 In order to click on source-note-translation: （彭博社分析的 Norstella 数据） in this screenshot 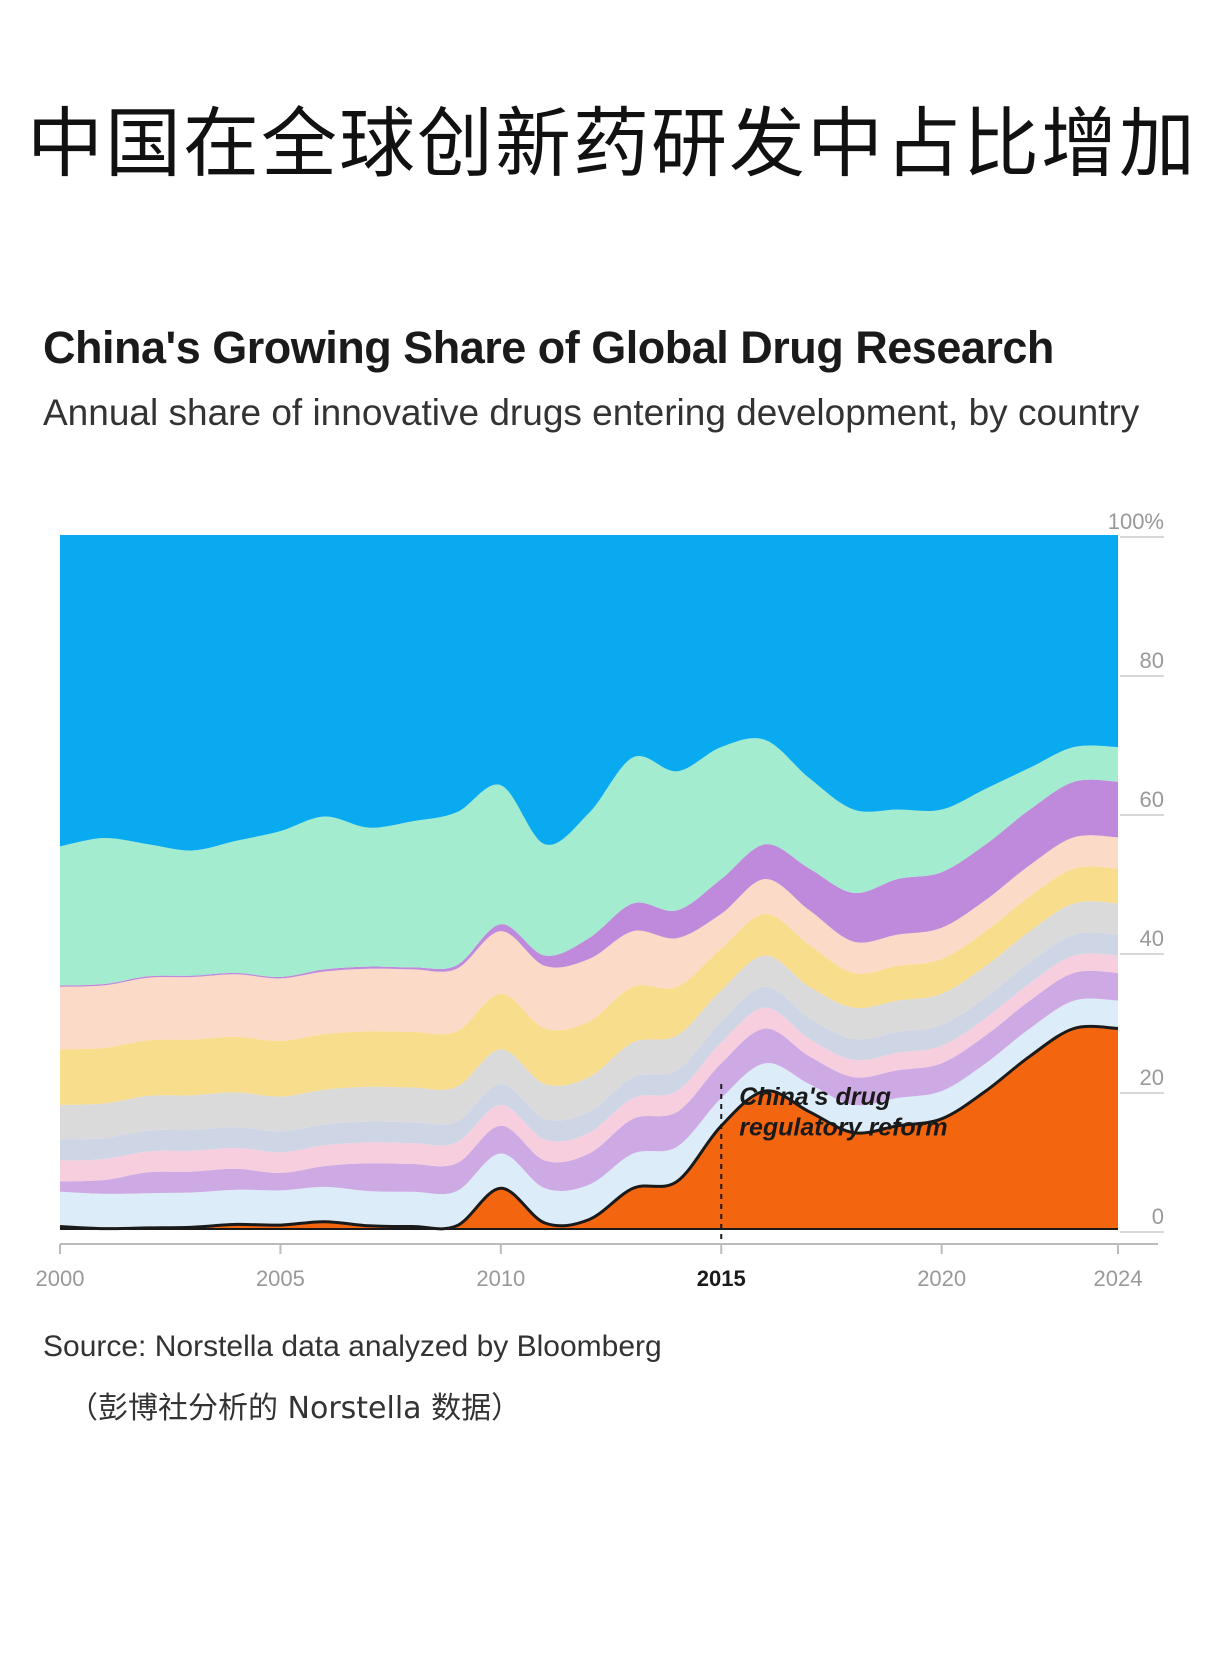, I will do `click(295, 1408)`.